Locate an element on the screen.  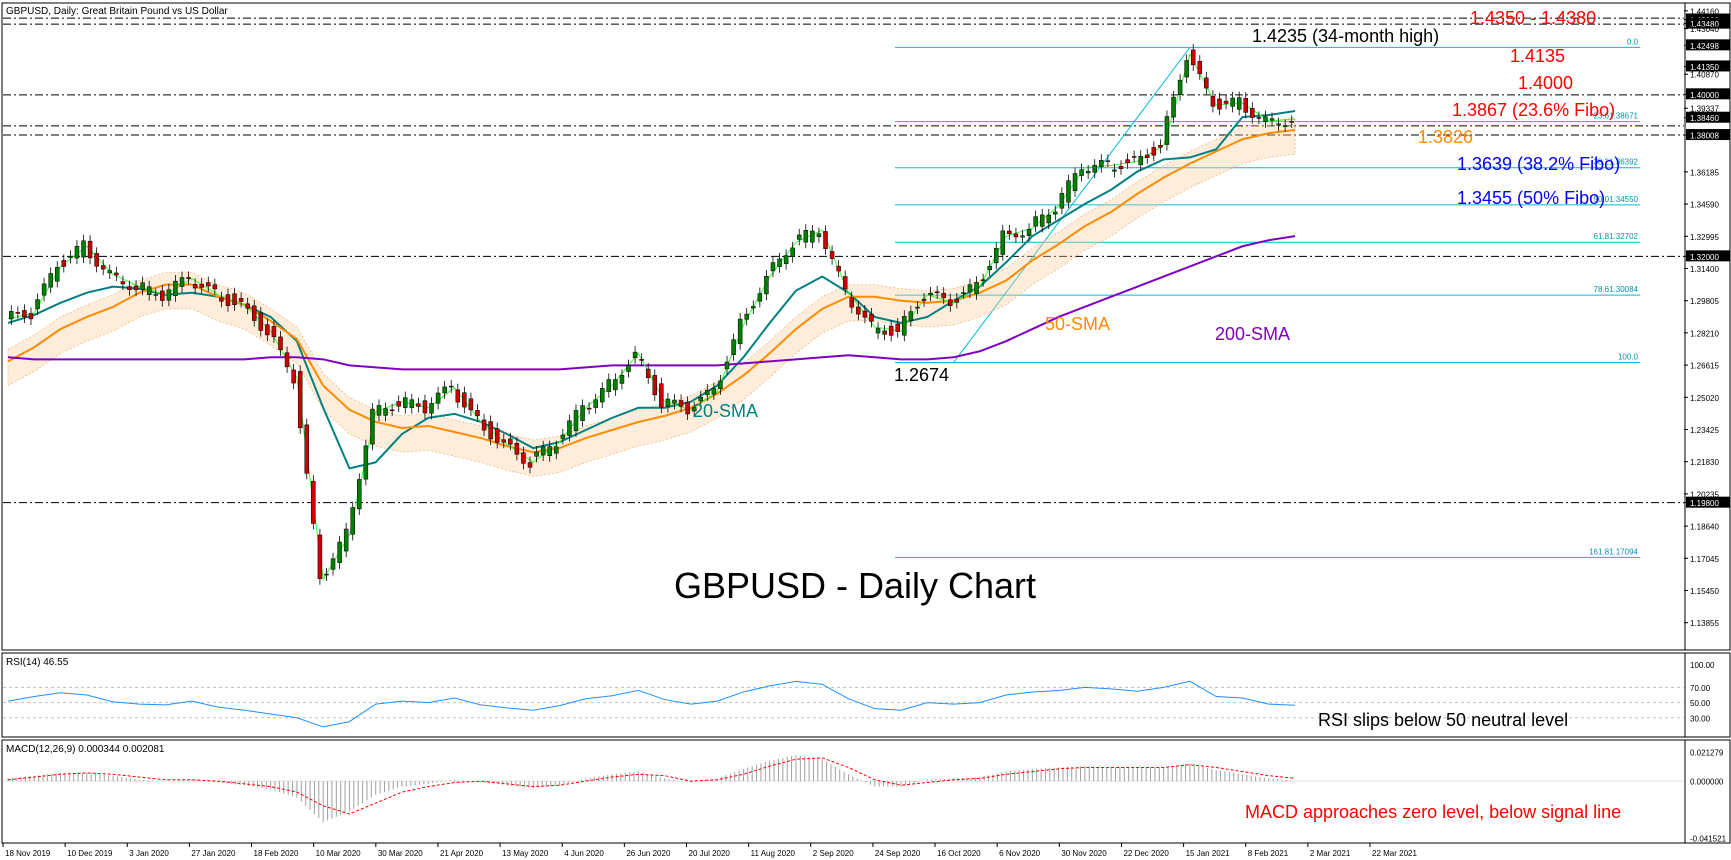
rsi-pane is located at coordinates (866, 695).